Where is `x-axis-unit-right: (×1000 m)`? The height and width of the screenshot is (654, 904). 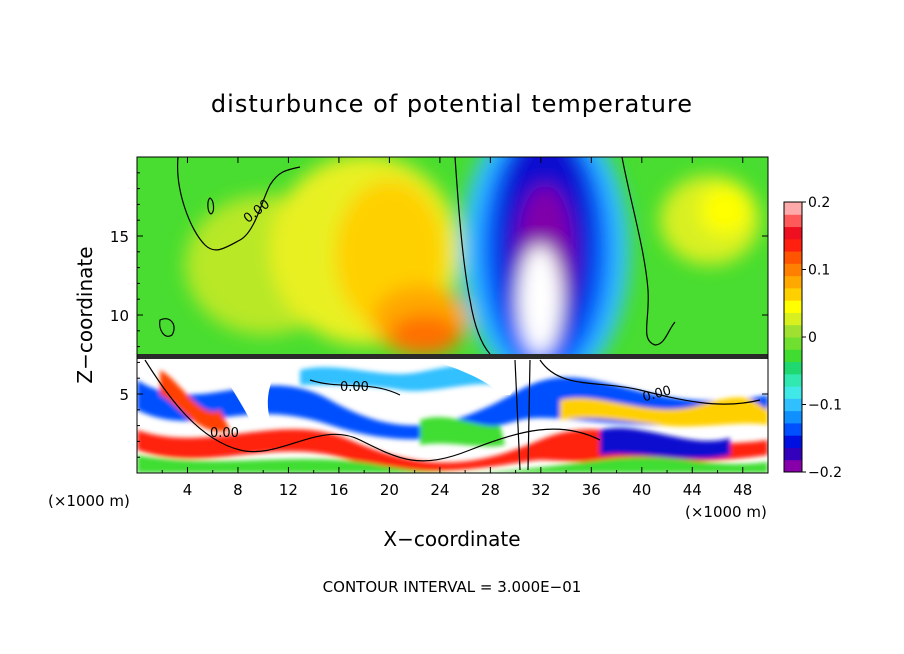 x-axis-unit-right: (×1000 m) is located at coordinates (726, 512).